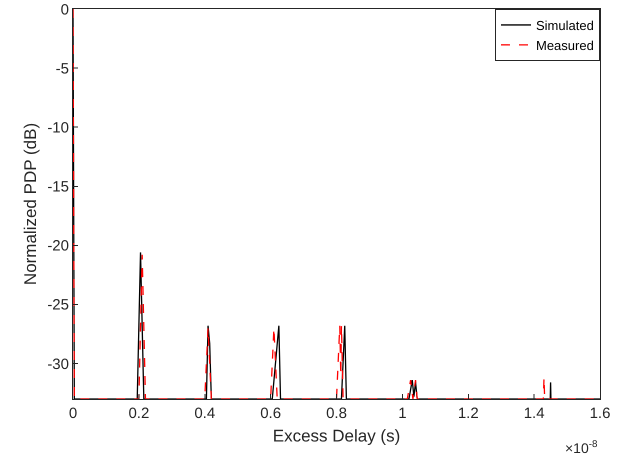 Image resolution: width=636 pixels, height=468 pixels. What do you see at coordinates (534, 413) in the screenshot?
I see `x-tick-label: 1.4` at bounding box center [534, 413].